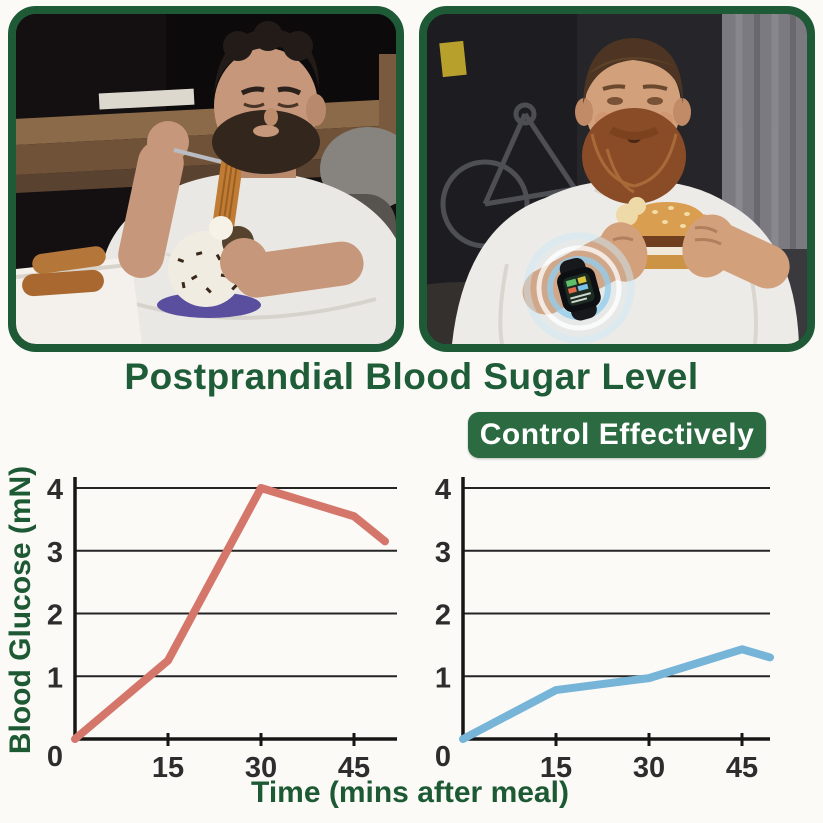 The image size is (823, 823). What do you see at coordinates (292, 268) in the screenshot?
I see `right-arm` at bounding box center [292, 268].